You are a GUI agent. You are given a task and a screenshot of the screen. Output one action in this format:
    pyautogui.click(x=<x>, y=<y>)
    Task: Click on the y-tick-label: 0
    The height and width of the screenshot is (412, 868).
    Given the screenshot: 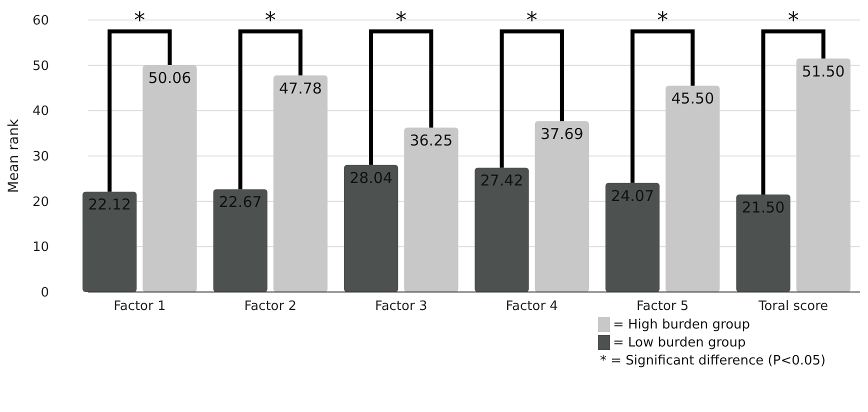 What is the action you would take?
    pyautogui.click(x=44, y=293)
    